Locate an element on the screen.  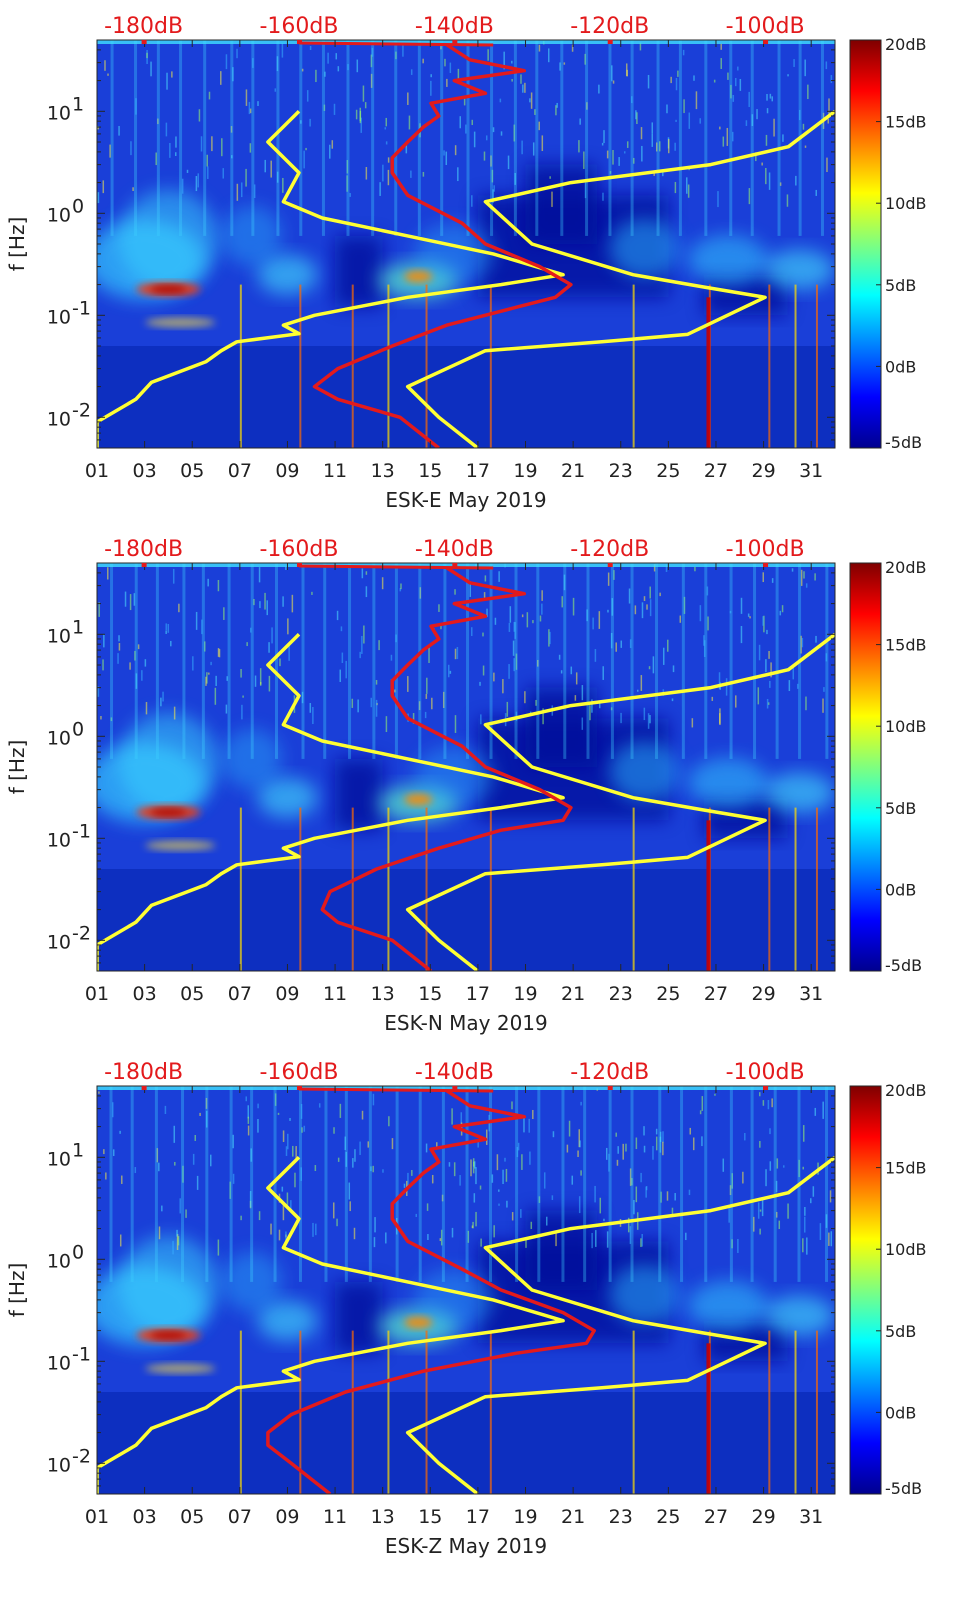
x-axis-title: ESK-E May 2019 is located at coordinates (465, 500).